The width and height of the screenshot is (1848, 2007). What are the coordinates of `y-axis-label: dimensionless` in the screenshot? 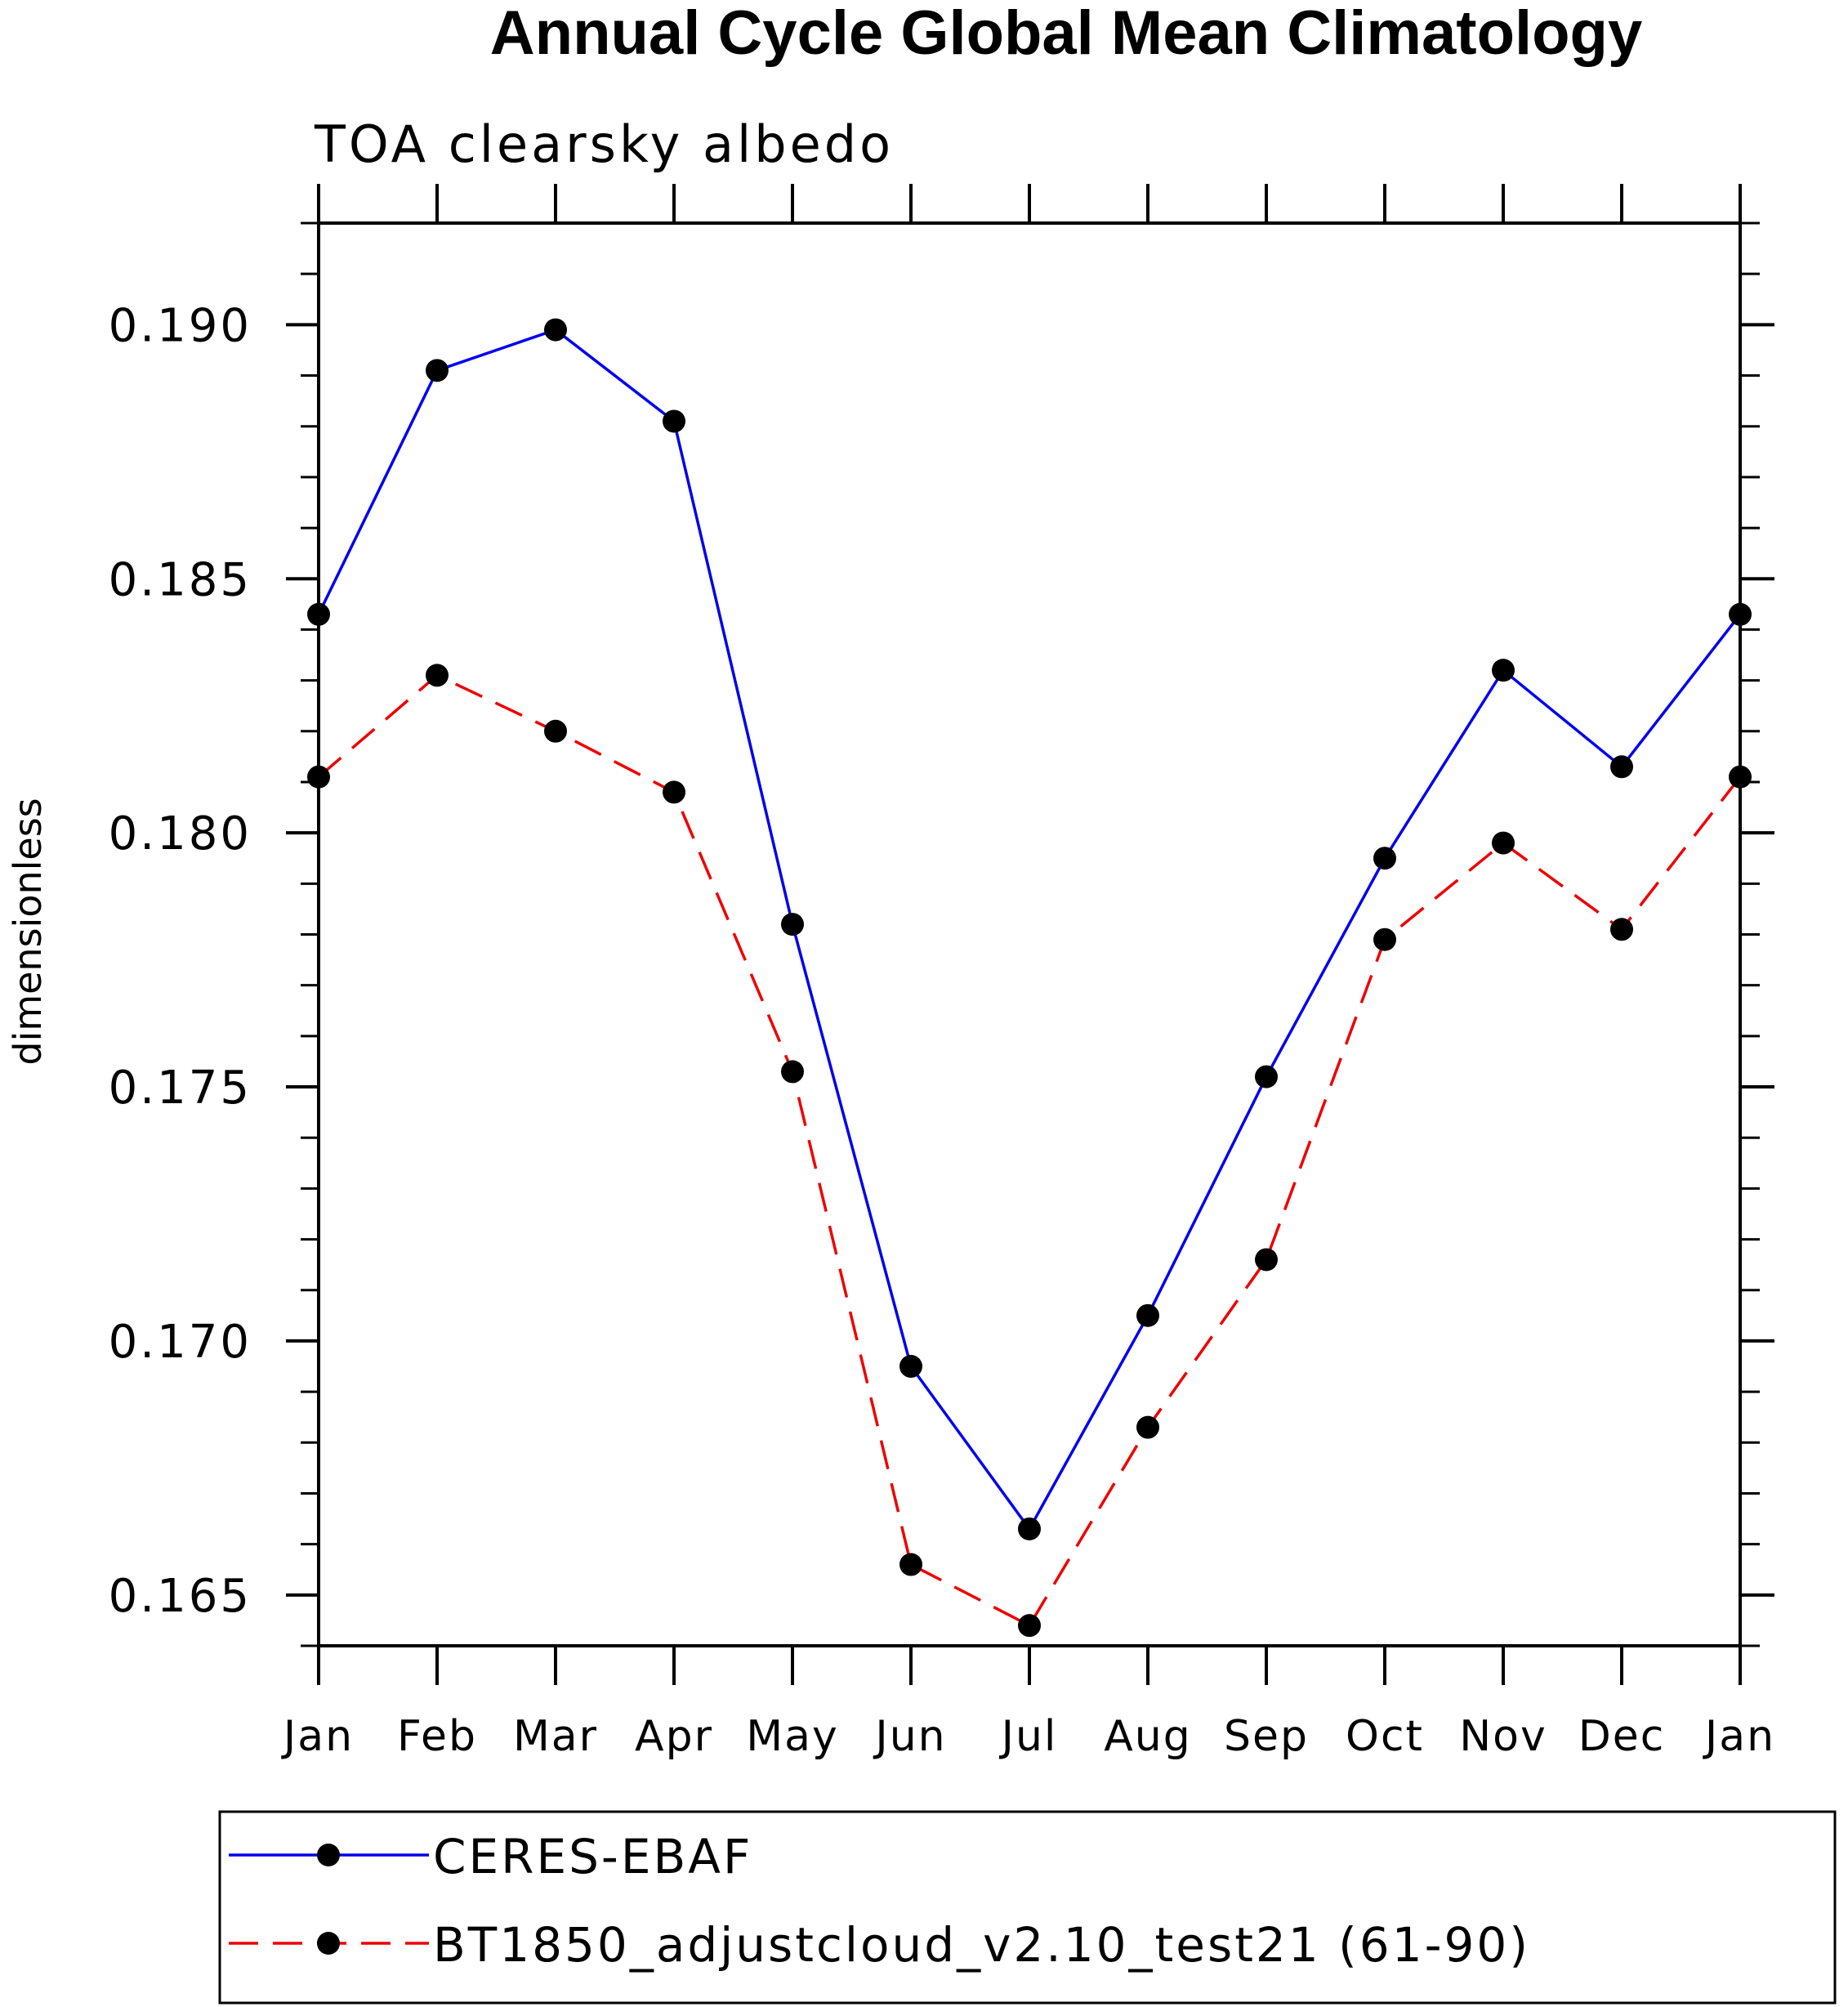 It's located at (28, 931).